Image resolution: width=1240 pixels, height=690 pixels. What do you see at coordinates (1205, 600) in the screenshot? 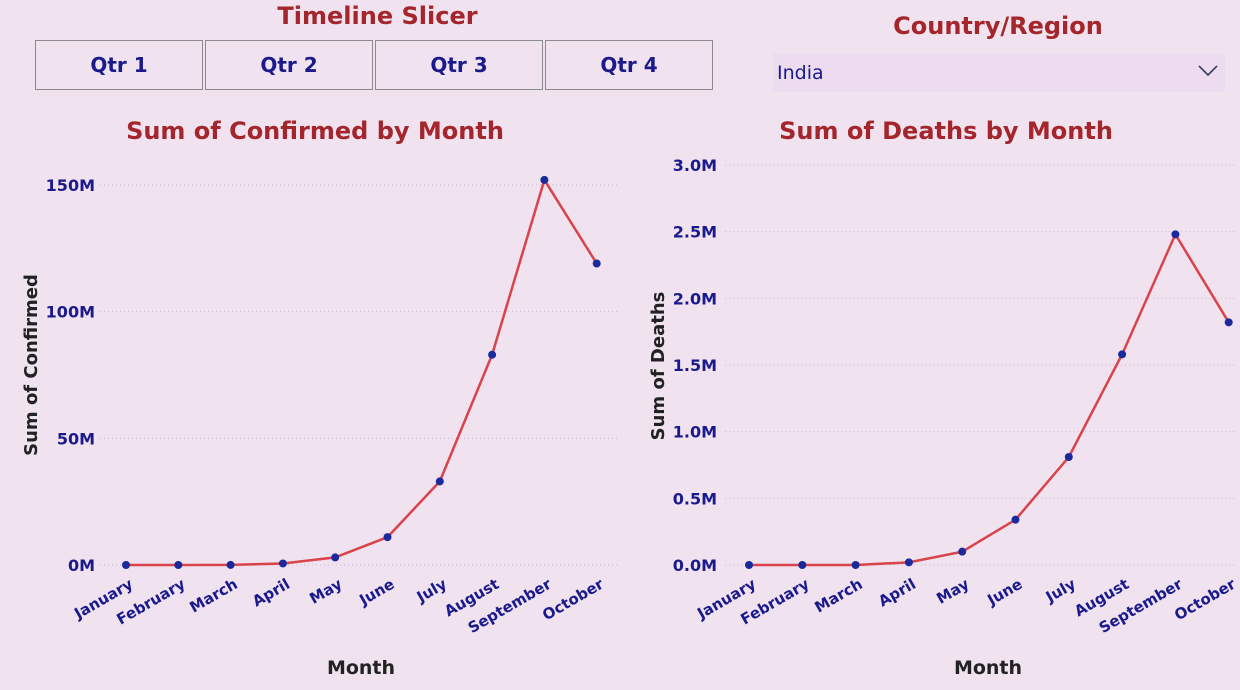
I see `chart-2-x-tick-label: October` at bounding box center [1205, 600].